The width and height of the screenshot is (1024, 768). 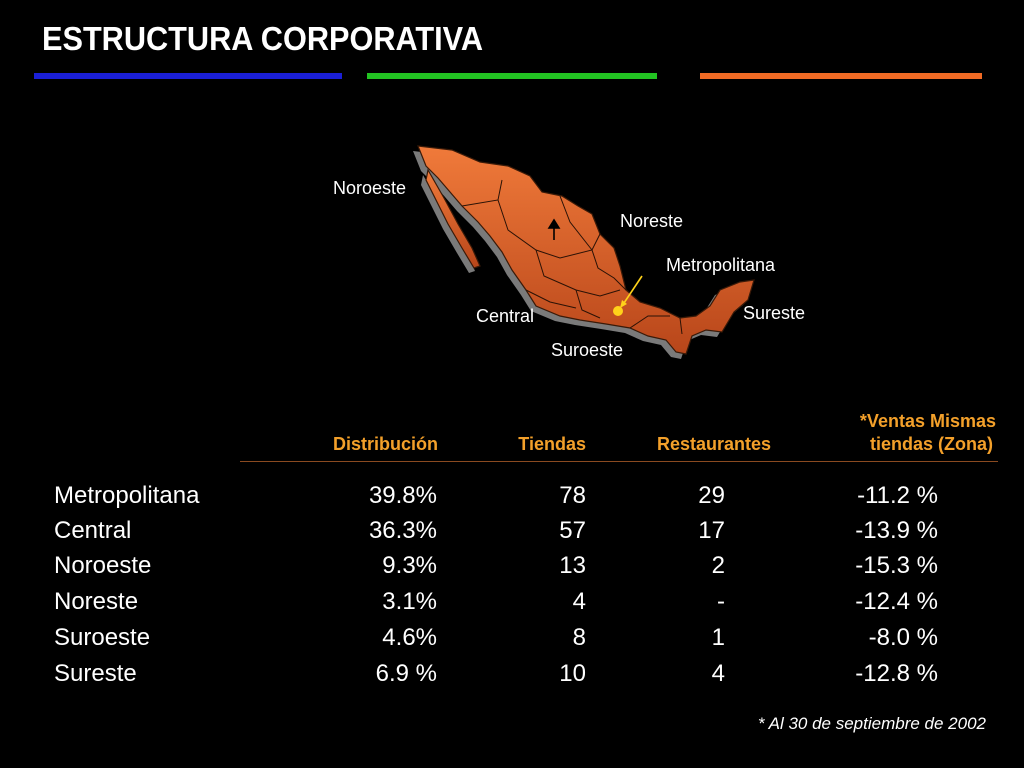 I want to click on table-row: Metropolitana 39.8% 78 29 -11.2 %, so click(x=512, y=499).